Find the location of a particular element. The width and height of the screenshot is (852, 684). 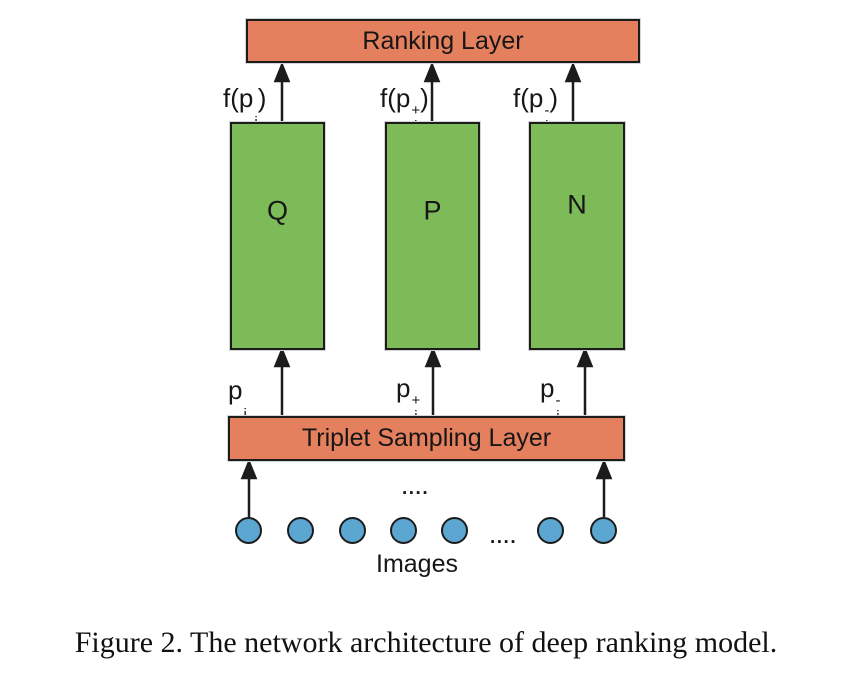

network-label-q: Q is located at coordinates (277, 210).